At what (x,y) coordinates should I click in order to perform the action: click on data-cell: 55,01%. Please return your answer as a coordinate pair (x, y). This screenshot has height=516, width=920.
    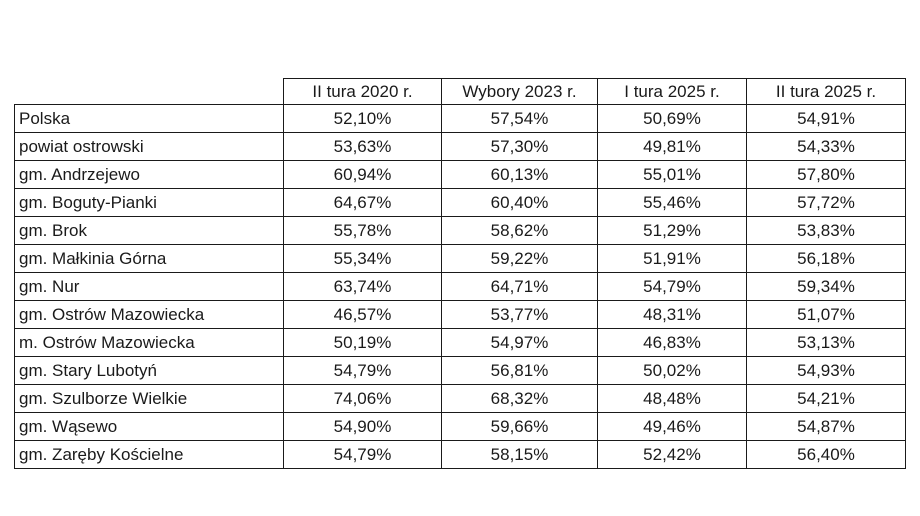
    Looking at the image, I should click on (672, 174).